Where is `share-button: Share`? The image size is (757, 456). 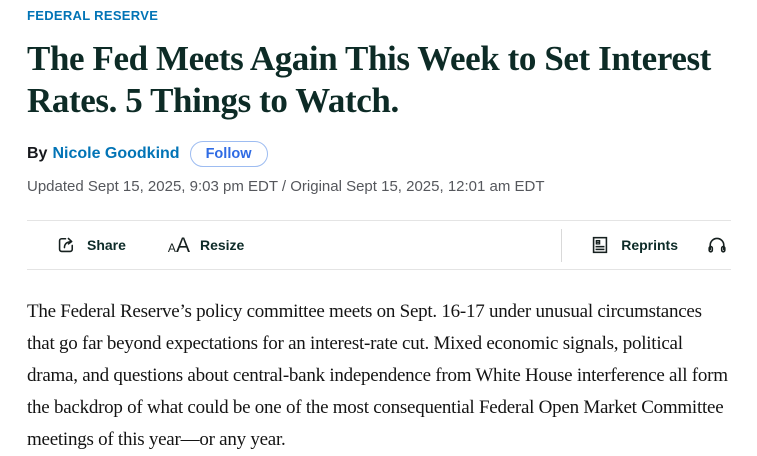
share-button: Share is located at coordinates (90, 245).